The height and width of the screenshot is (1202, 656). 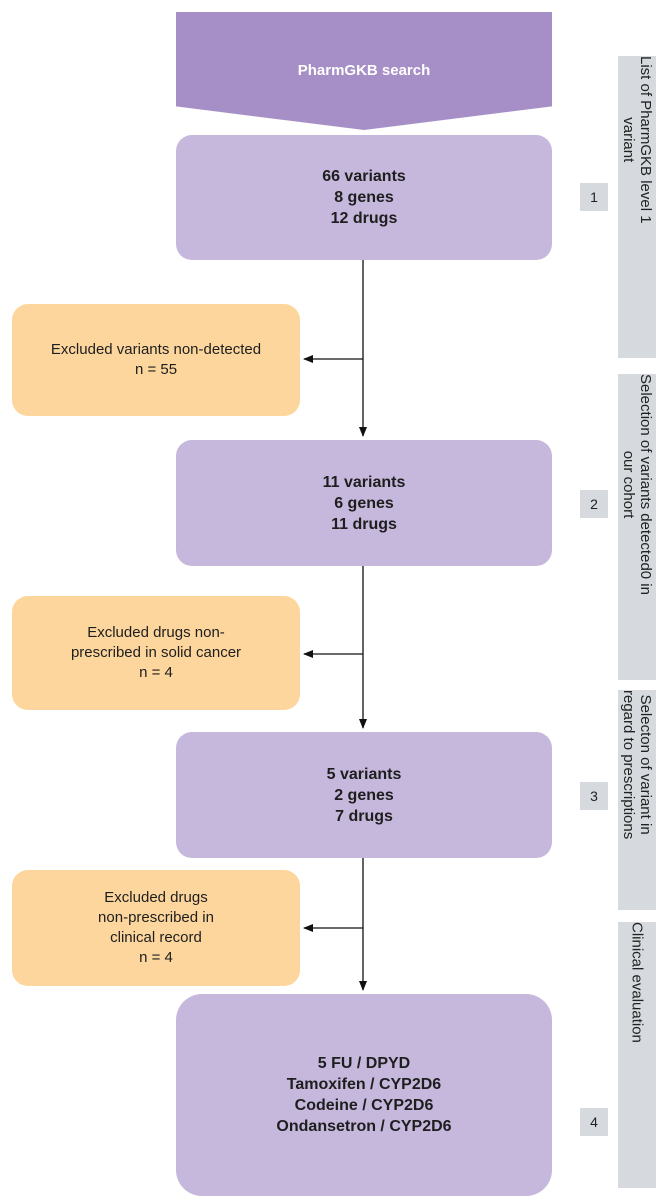 I want to click on step-1-line: 8 genes, so click(x=364, y=197).